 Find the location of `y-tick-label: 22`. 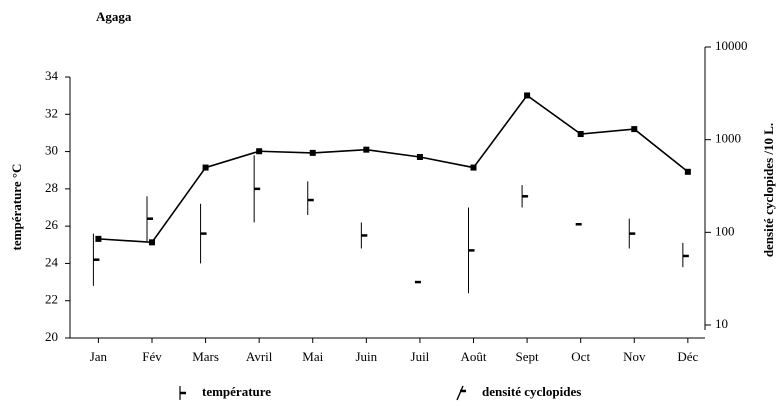

y-tick-label: 22 is located at coordinates (51, 299).